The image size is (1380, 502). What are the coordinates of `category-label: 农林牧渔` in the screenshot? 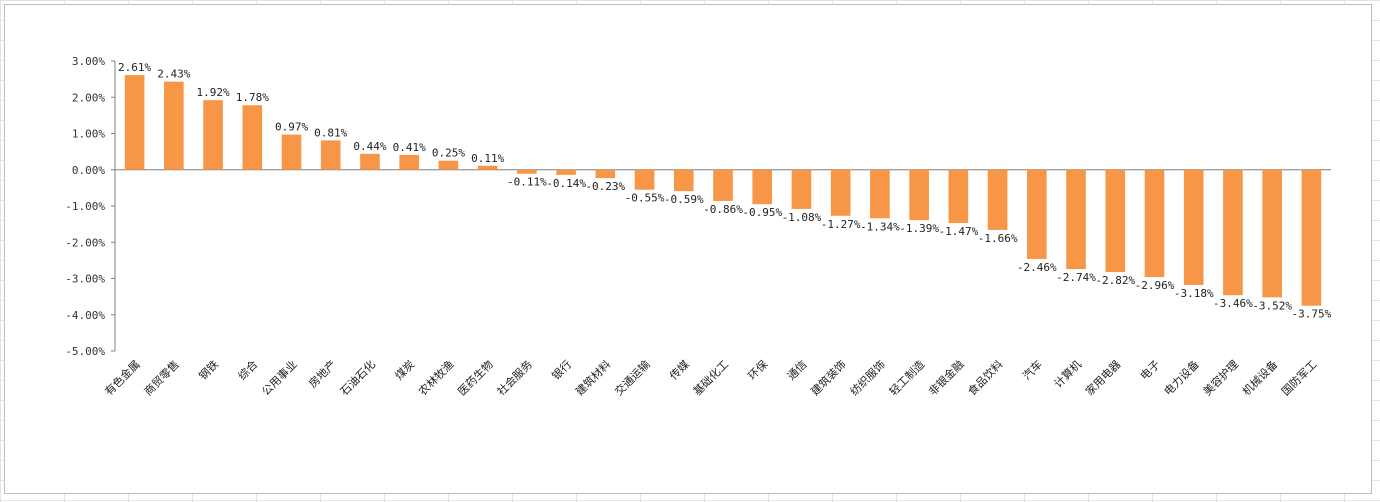 It's located at (436, 377).